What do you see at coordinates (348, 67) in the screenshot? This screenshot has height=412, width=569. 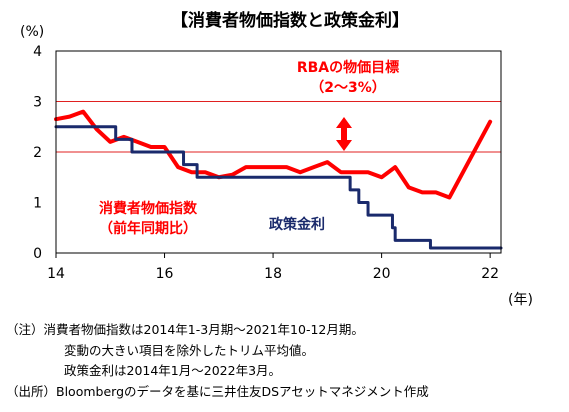 I see `rba-target-label-line1: RBAの物価目標` at bounding box center [348, 67].